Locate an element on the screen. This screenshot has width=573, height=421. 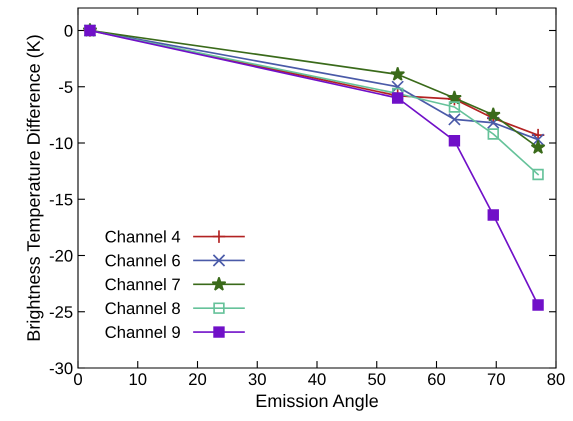
x-tick-label: 30 is located at coordinates (257, 379).